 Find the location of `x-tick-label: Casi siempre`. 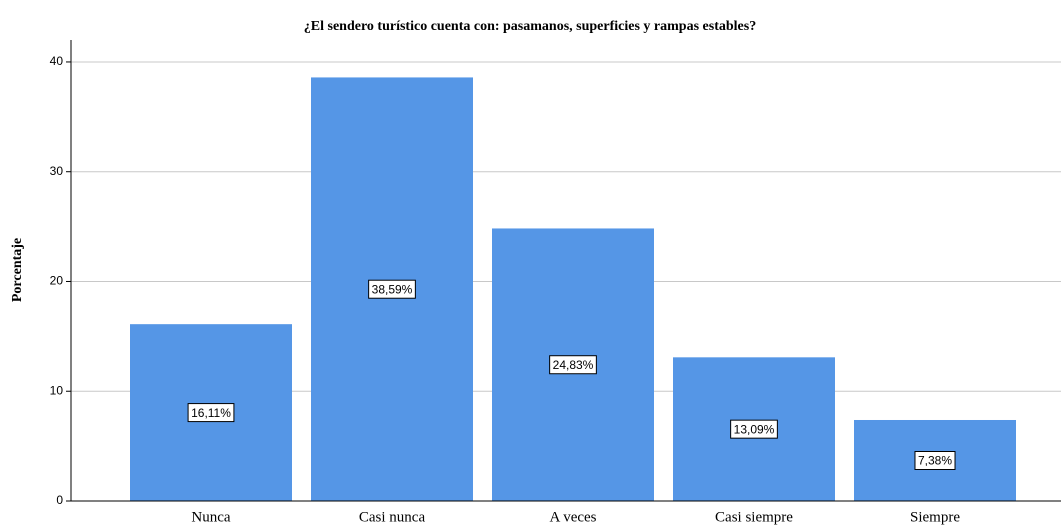

x-tick-label: Casi siempre is located at coordinates (754, 517).